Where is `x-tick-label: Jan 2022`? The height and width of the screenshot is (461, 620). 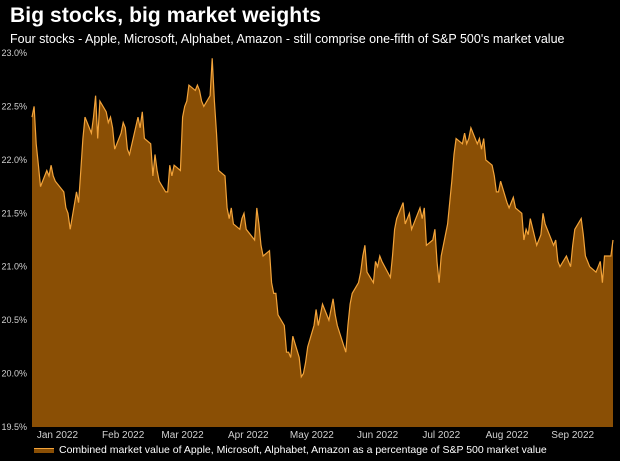
x-tick-label: Jan 2022 is located at coordinates (58, 435).